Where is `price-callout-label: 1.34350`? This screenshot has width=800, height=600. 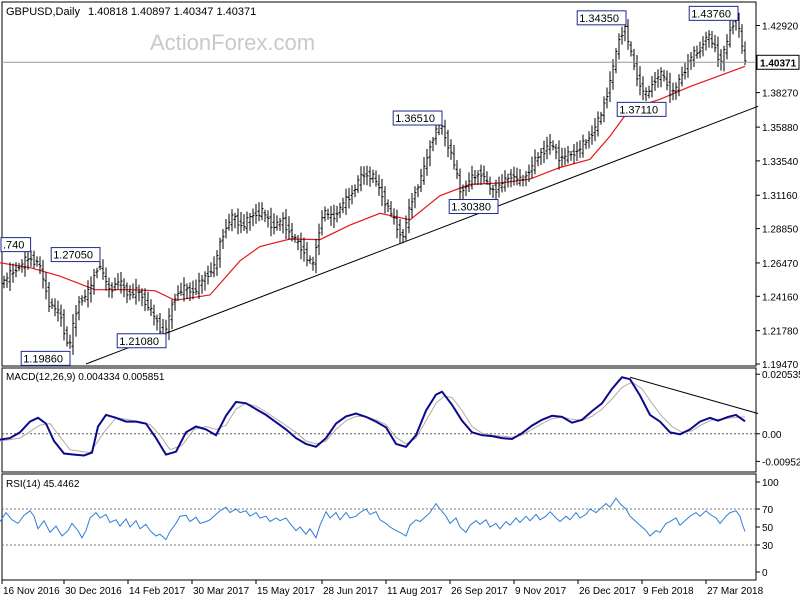 price-callout-label: 1.34350 is located at coordinates (599, 19).